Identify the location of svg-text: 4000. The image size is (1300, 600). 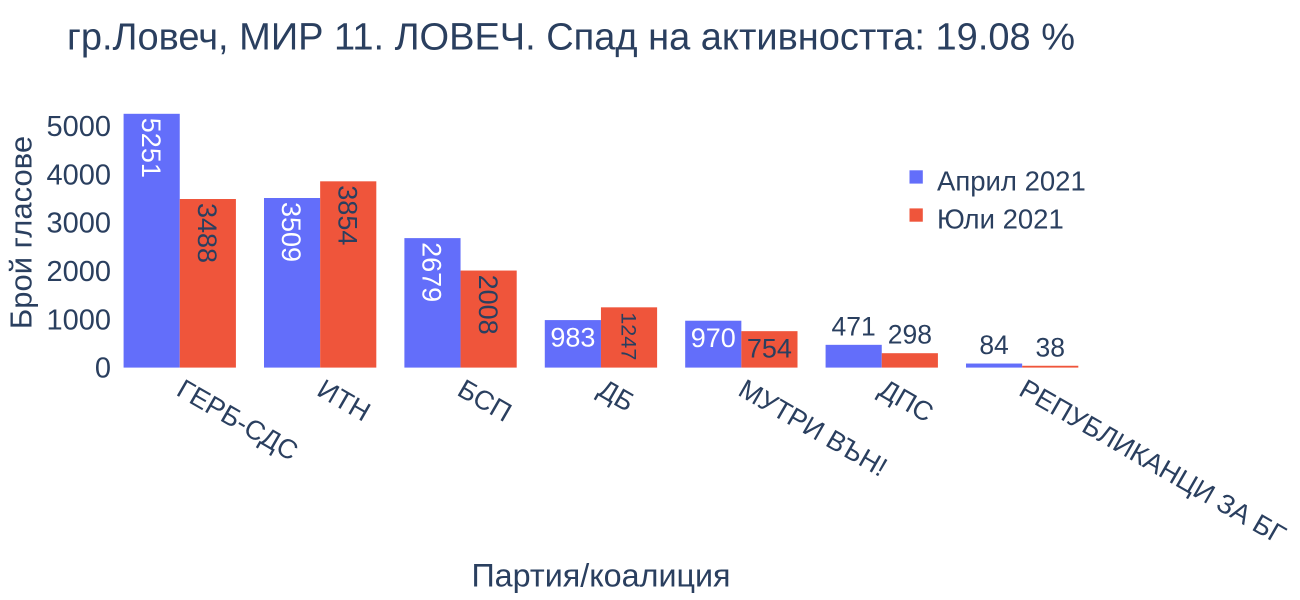
(78, 175).